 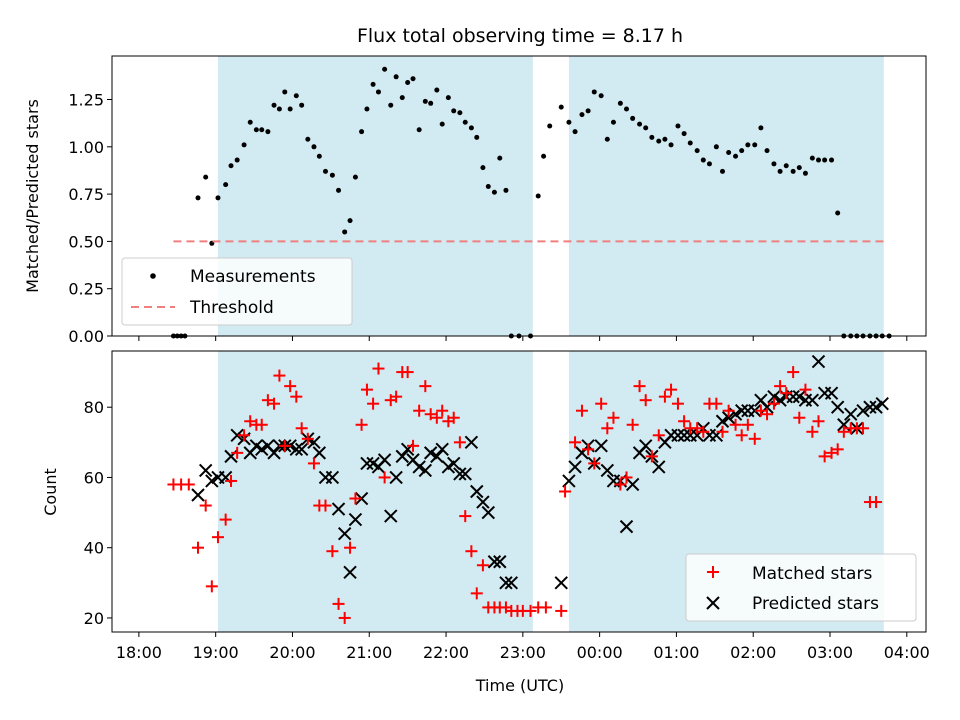 I want to click on top-y-tick-label: 0.75, so click(x=86, y=194).